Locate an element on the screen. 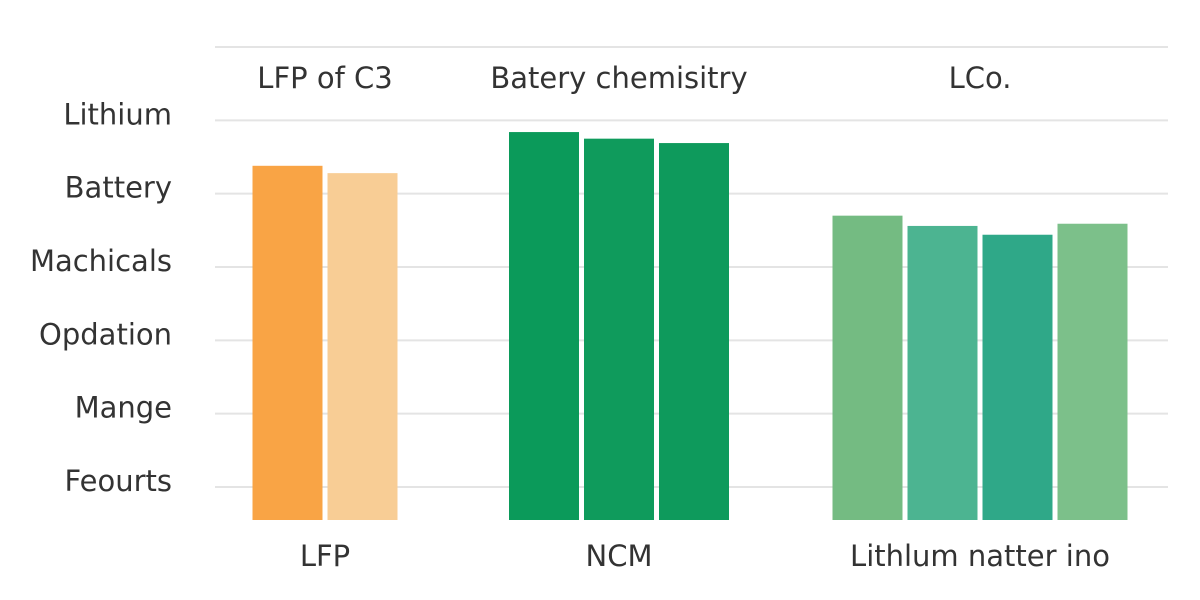 This screenshot has height=600, width=1200. y-tick-label: Mange is located at coordinates (123, 408).